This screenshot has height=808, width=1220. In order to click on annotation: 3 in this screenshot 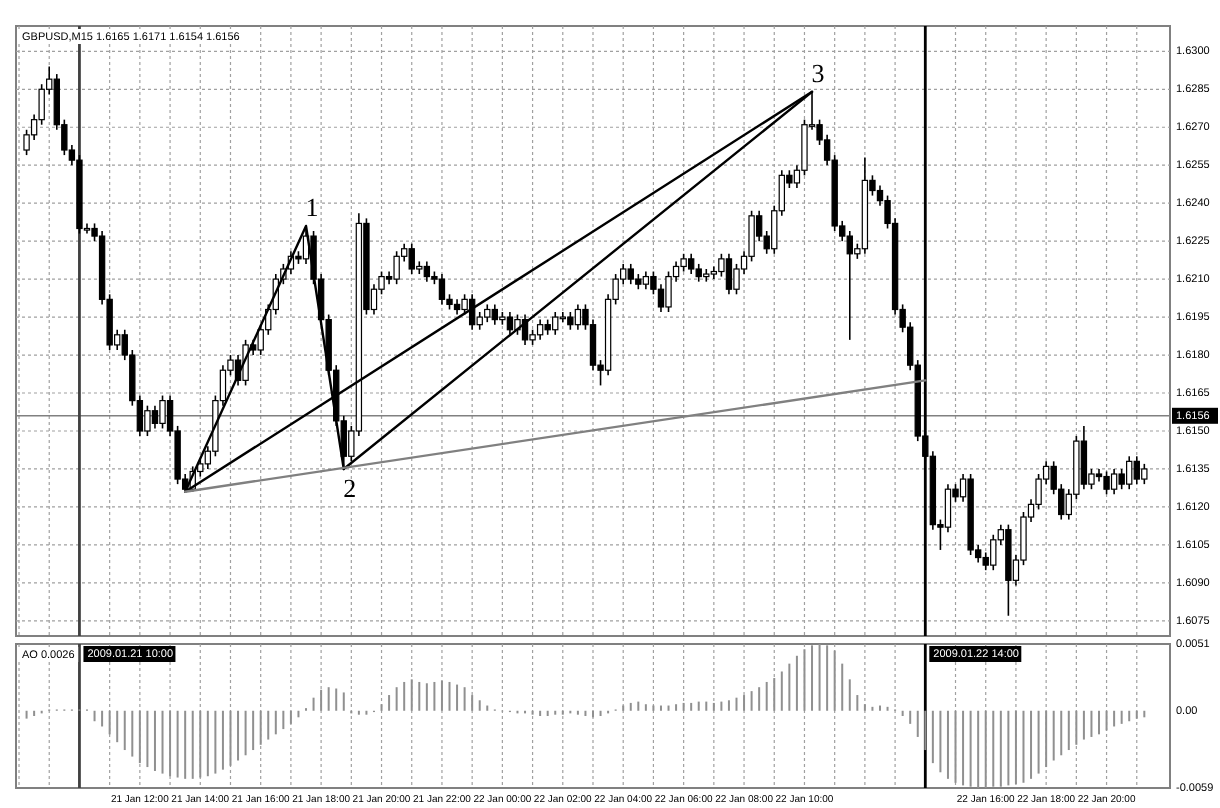, I will do `click(818, 72)`.